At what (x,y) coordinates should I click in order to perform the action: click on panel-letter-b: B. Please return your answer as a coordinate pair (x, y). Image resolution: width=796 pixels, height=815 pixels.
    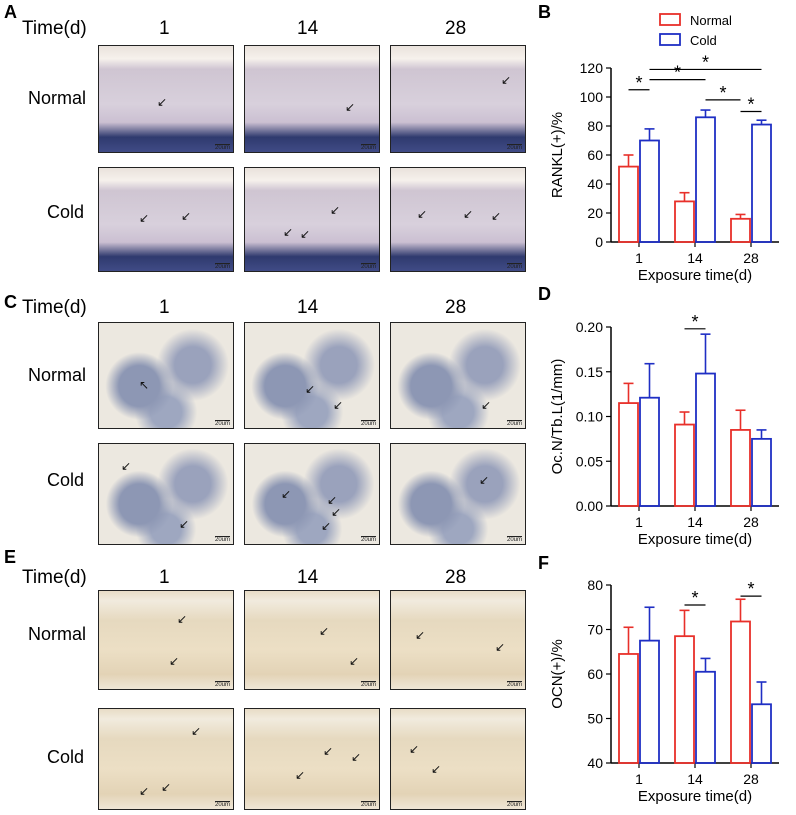
    Looking at the image, I should click on (544, 12).